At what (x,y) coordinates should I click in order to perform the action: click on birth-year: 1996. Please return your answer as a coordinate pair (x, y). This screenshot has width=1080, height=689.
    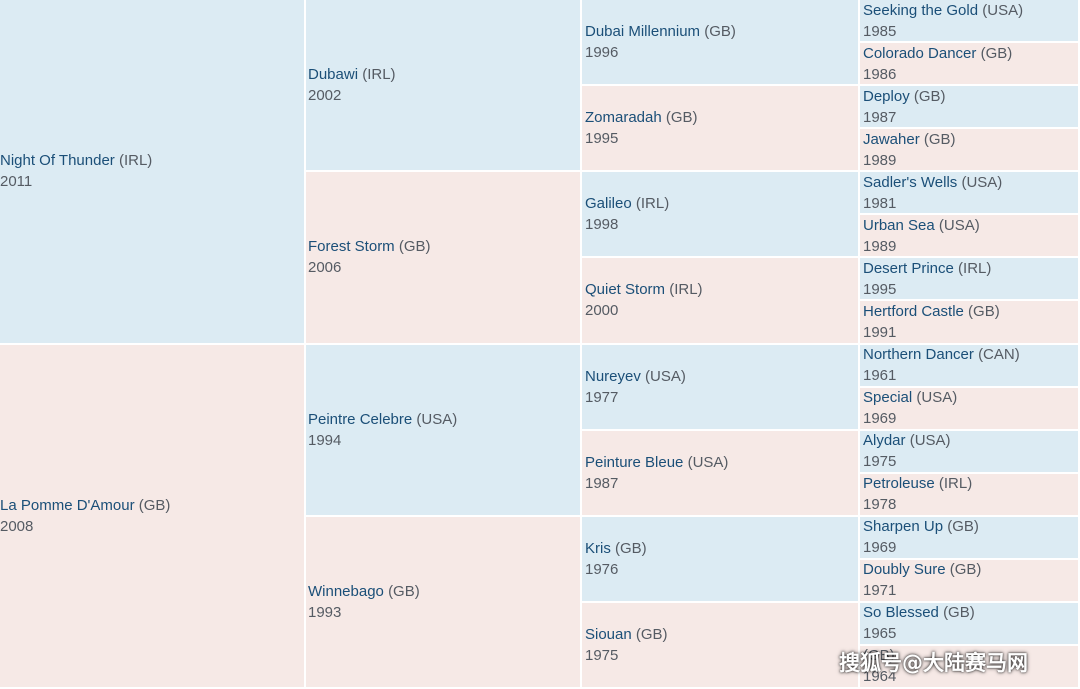
    Looking at the image, I should click on (602, 53).